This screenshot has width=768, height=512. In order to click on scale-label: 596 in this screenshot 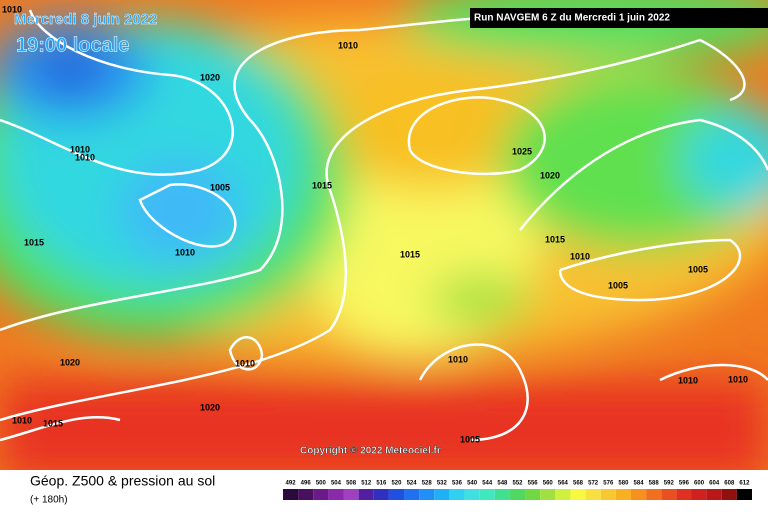, I will do `click(684, 484)`.